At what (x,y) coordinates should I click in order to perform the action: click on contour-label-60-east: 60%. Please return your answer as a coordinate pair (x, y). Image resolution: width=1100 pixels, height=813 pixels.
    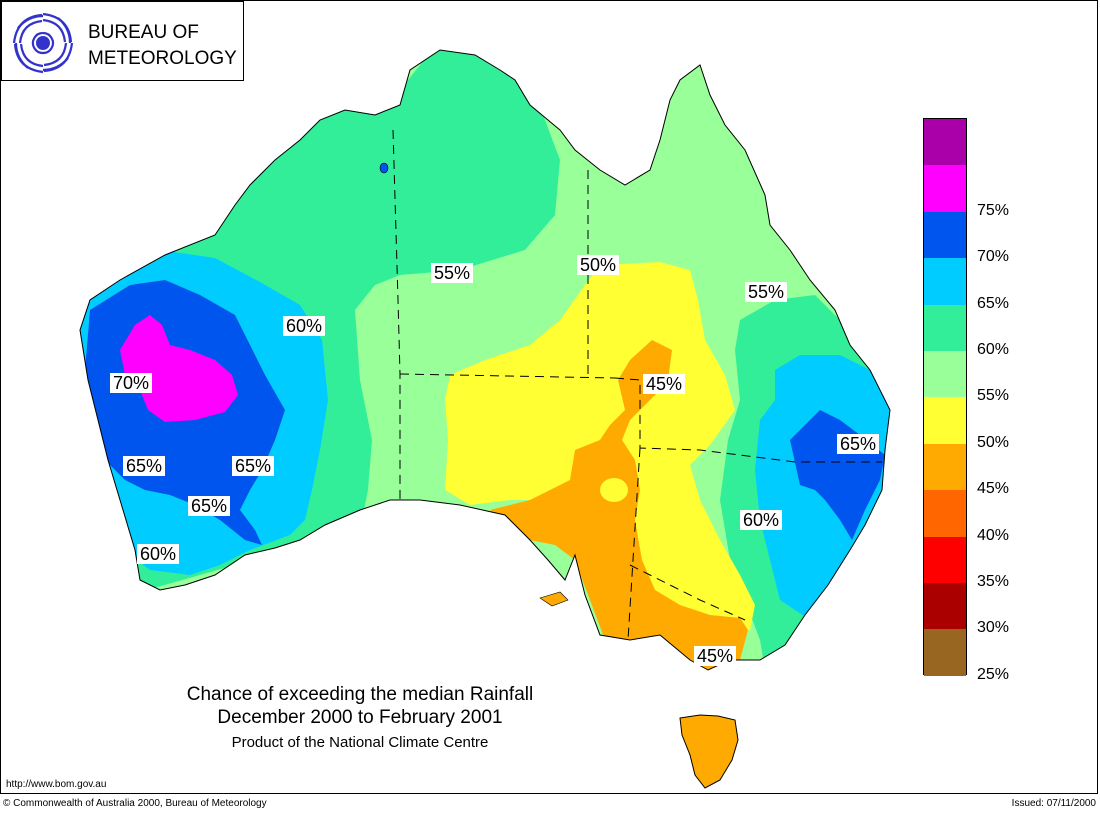
    Looking at the image, I should click on (761, 520).